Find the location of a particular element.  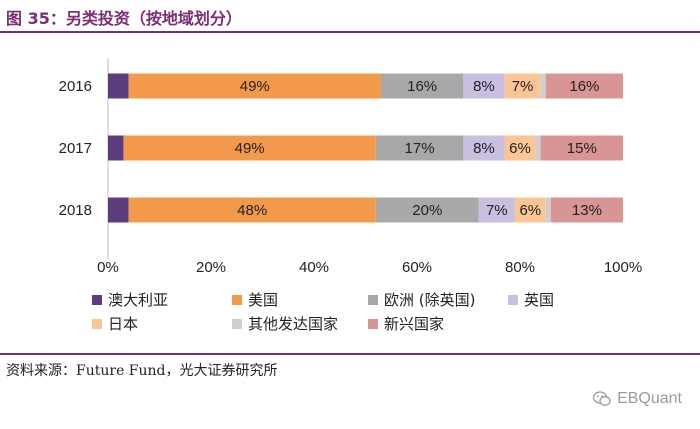

title-rule is located at coordinates (350, 32).